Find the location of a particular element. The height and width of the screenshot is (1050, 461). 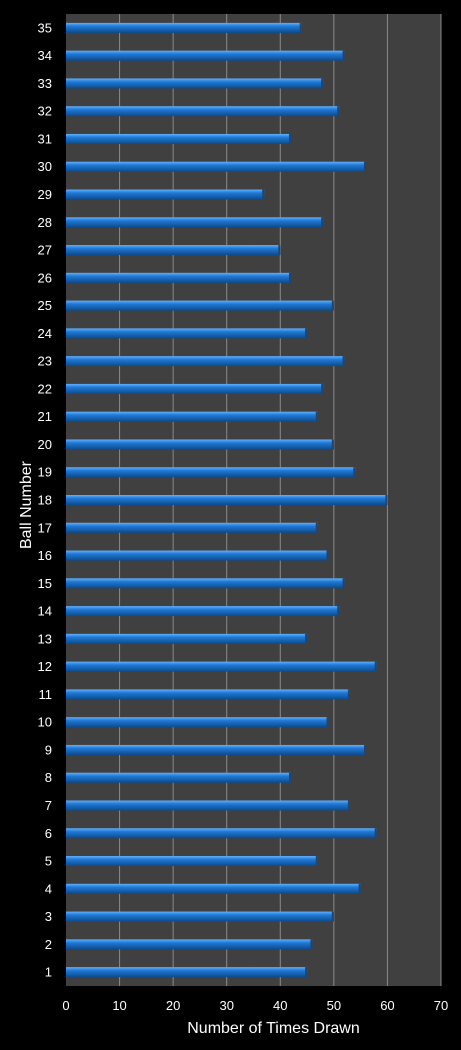

y-tick-label: 4 is located at coordinates (48, 888).